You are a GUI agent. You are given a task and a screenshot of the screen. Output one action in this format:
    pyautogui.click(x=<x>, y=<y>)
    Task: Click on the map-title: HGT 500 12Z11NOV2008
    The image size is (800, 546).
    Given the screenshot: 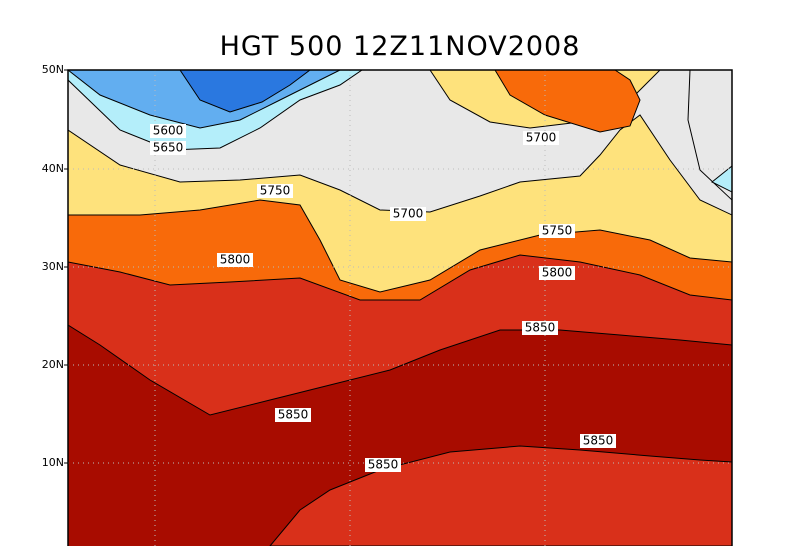 What is the action you would take?
    pyautogui.click(x=400, y=46)
    